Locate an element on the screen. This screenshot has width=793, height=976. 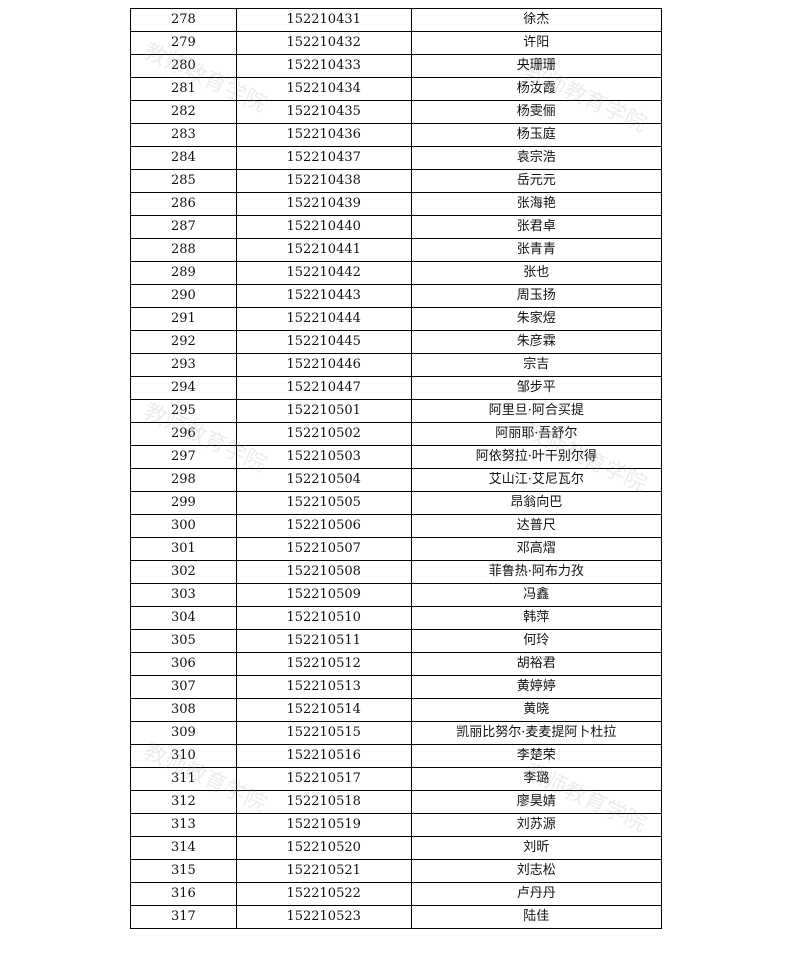
student-name: 冯鑫 is located at coordinates (536, 595).